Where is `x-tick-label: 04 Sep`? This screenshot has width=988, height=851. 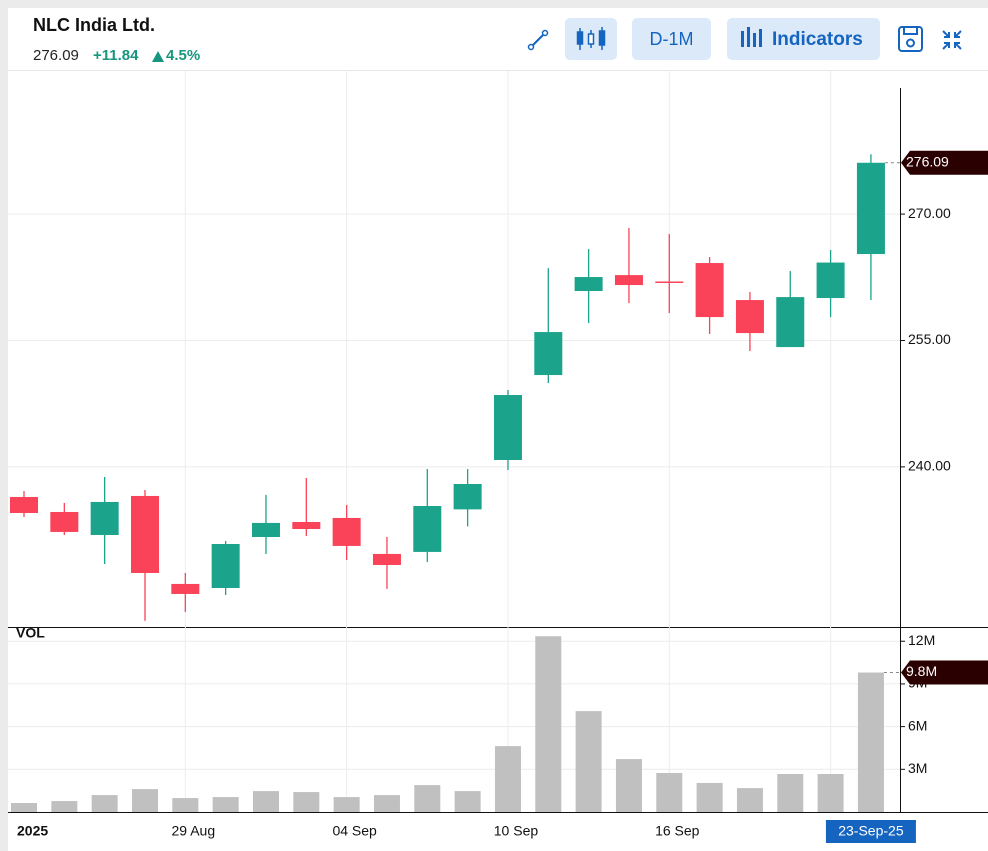
x-tick-label: 04 Sep is located at coordinates (354, 831).